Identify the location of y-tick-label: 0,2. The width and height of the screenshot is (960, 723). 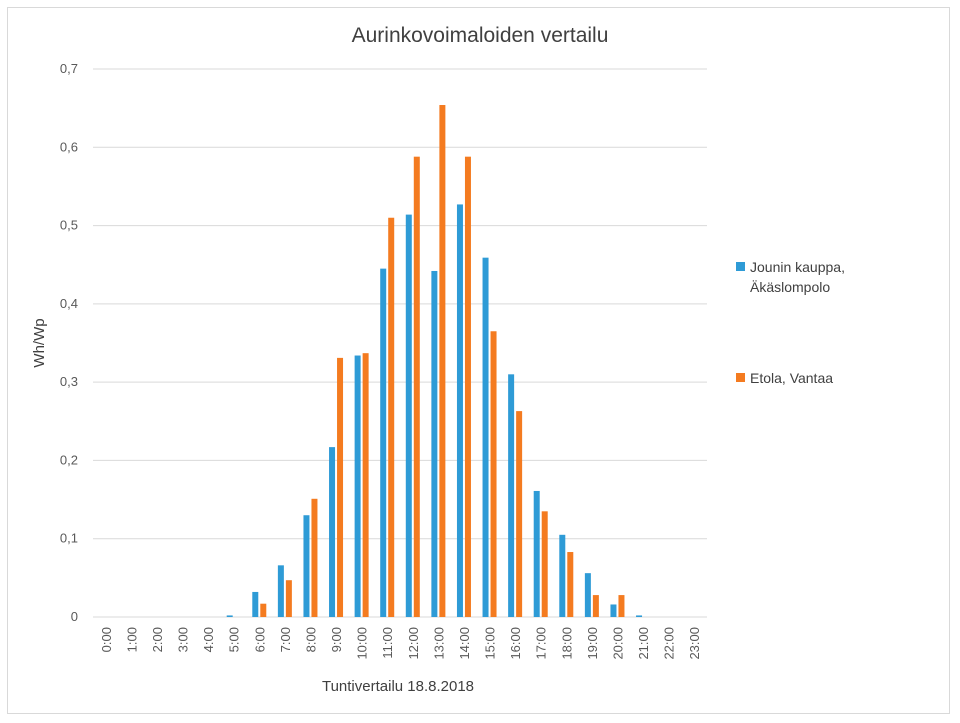
(69, 459).